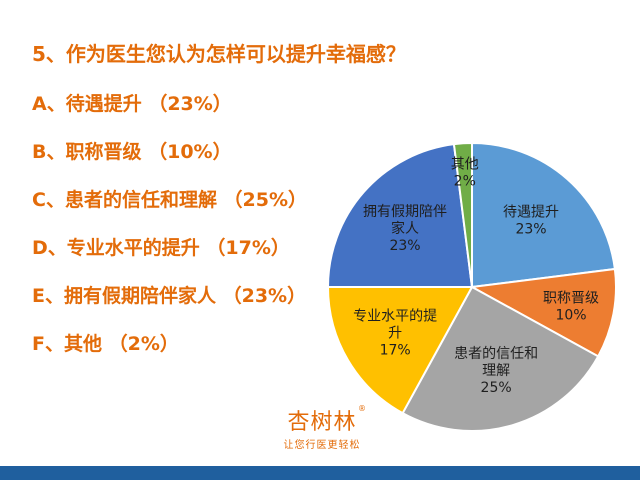 This screenshot has height=480, width=640. Describe the element at coordinates (362, 408) in the screenshot. I see `registered-mark: ®` at that location.